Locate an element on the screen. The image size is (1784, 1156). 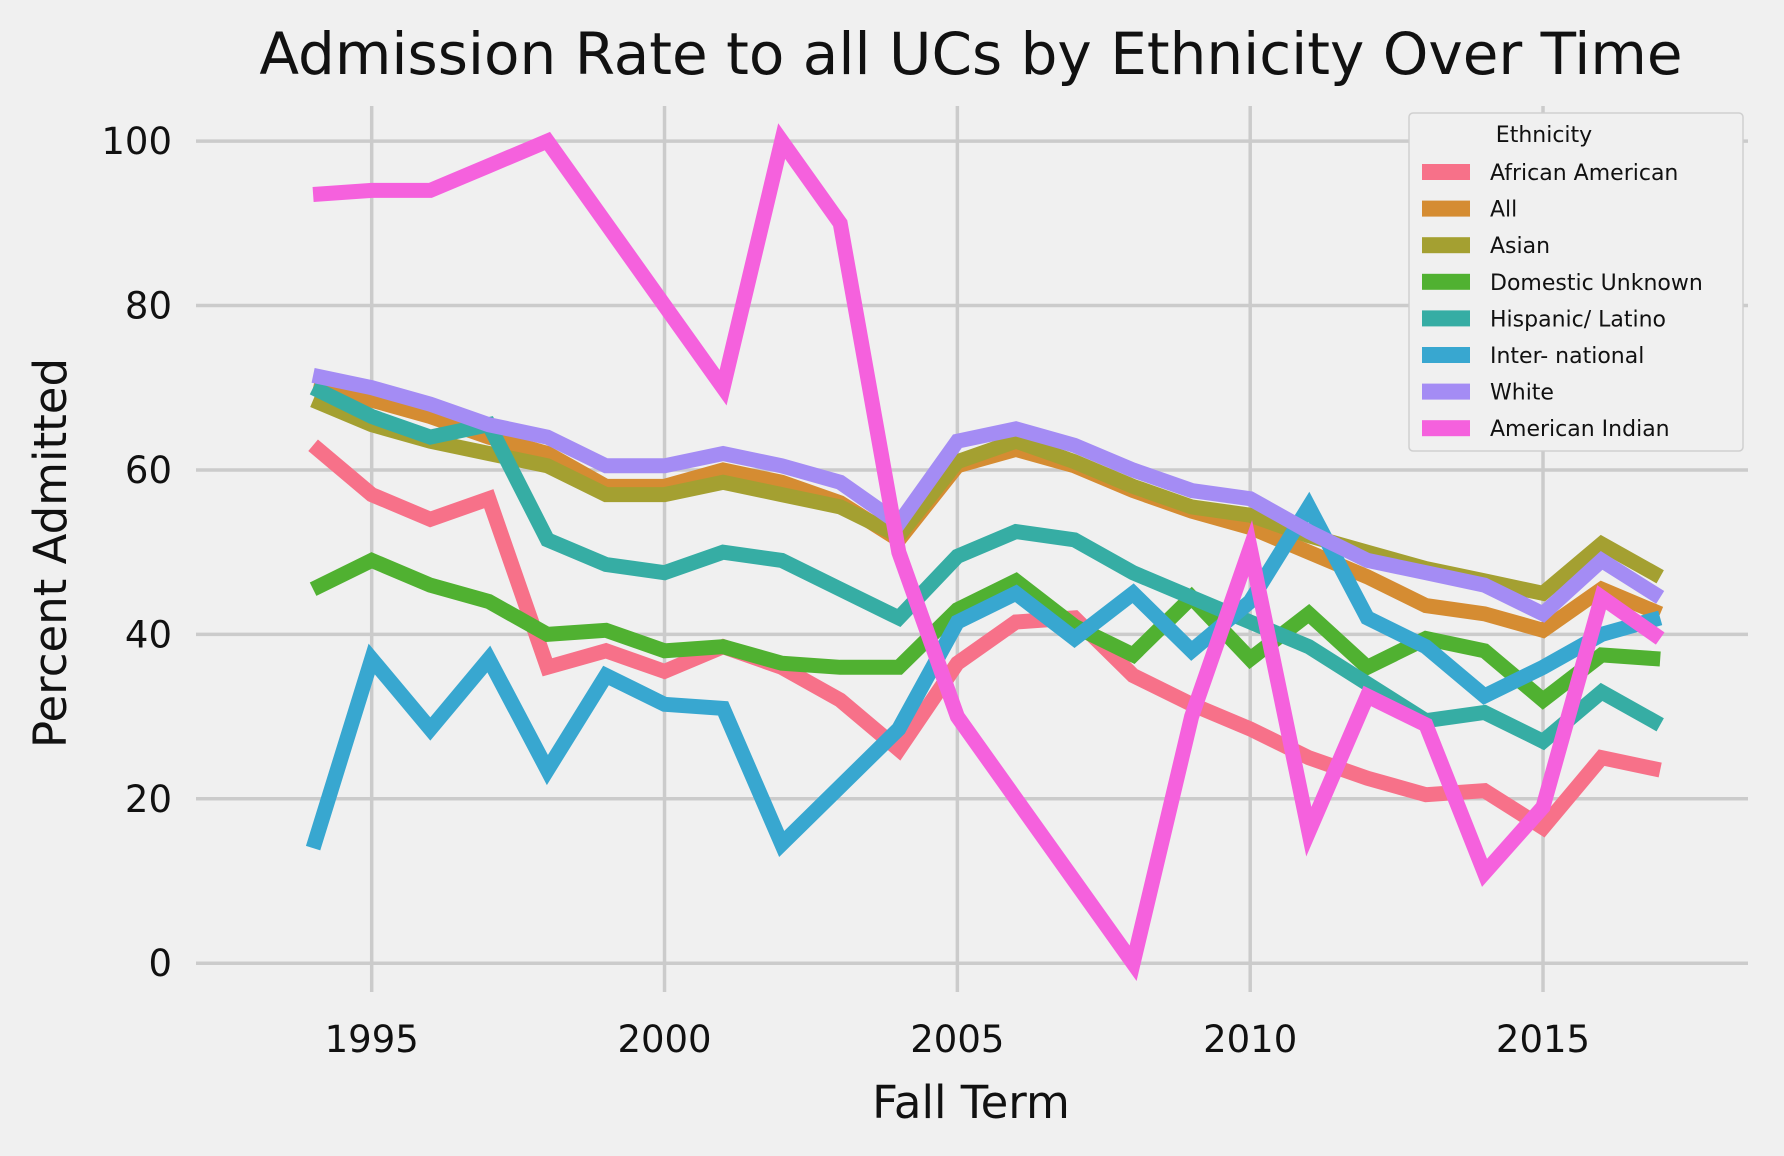
legend-entry: Inter- national is located at coordinates (1567, 356).